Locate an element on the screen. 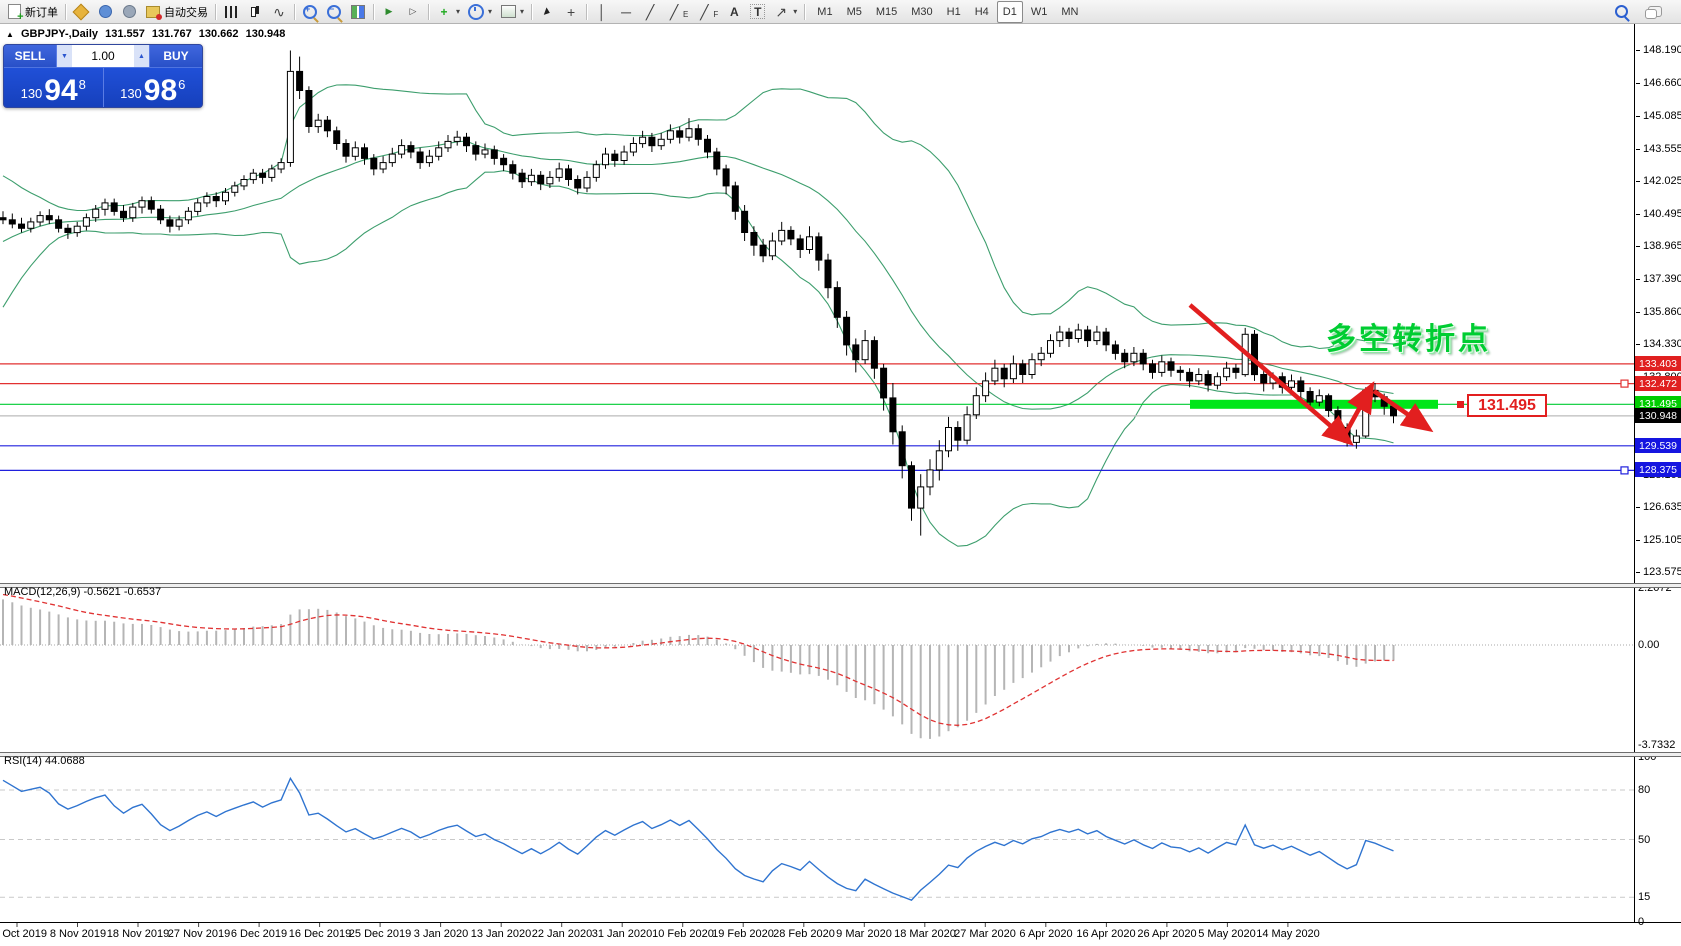 Image resolution: width=1681 pixels, height=946 pixels. buy-button: BUY is located at coordinates (175, 56).